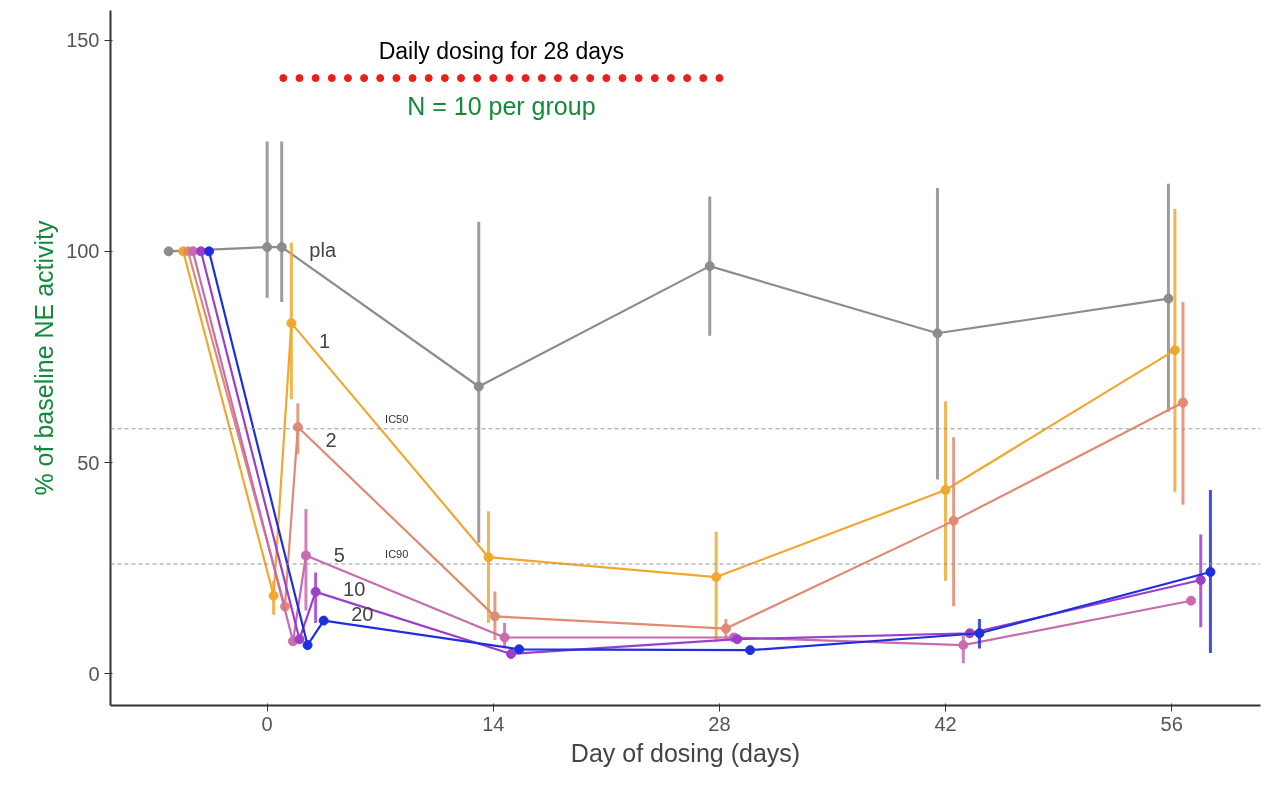 The height and width of the screenshot is (802, 1279). Describe the element at coordinates (44, 357) in the screenshot. I see `y-axis-title: % of baseline NE activity` at that location.